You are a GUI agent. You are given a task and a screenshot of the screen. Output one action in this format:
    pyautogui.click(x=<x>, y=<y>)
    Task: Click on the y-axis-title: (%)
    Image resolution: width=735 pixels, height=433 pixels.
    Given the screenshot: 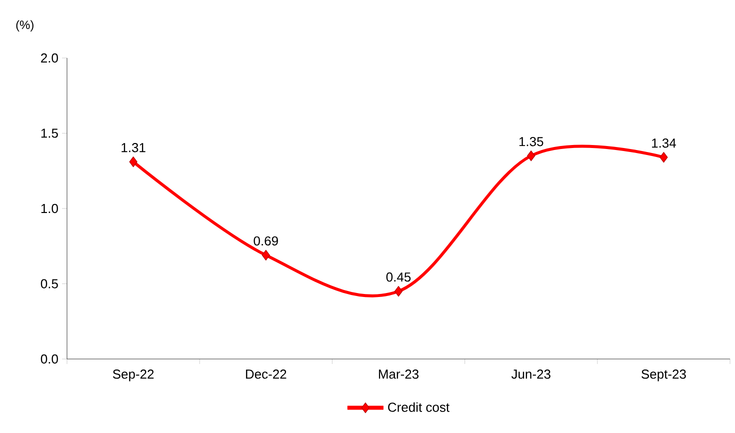 What is the action you would take?
    pyautogui.click(x=25, y=26)
    